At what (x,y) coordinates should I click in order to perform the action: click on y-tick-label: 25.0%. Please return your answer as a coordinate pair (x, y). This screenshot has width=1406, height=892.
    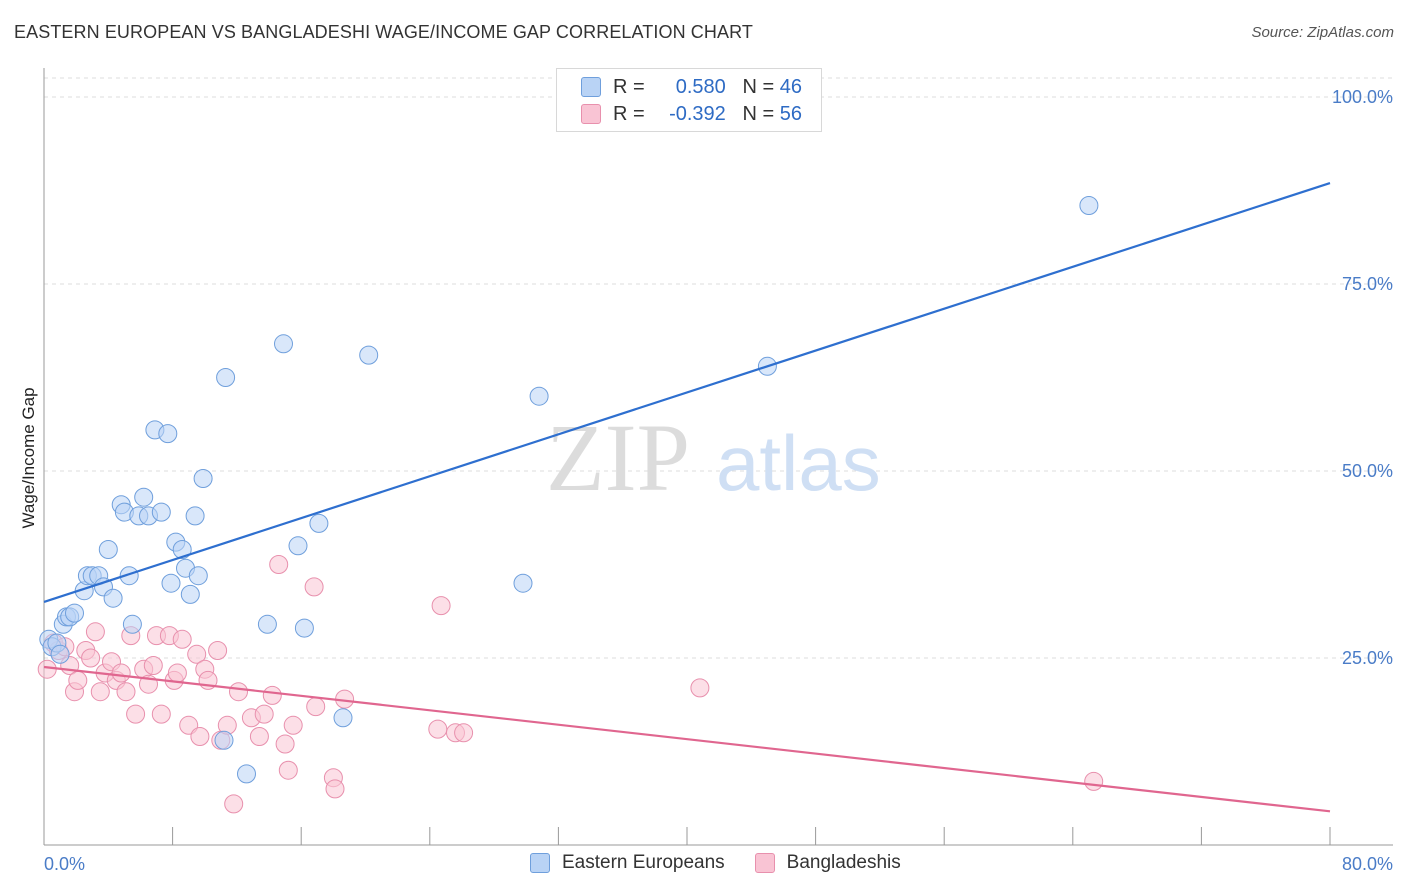
    Looking at the image, I should click on (1367, 658).